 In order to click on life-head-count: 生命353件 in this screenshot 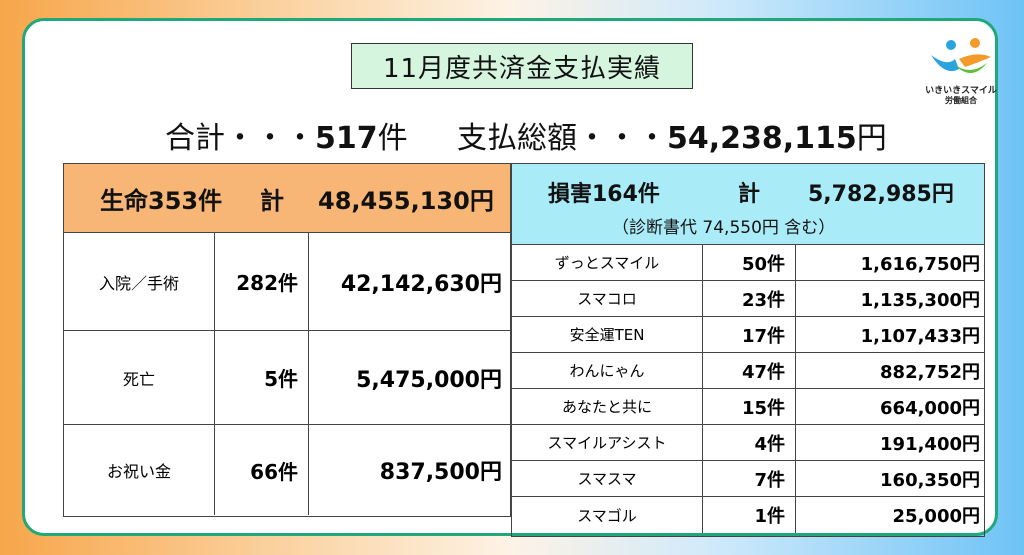, I will do `click(161, 200)`.